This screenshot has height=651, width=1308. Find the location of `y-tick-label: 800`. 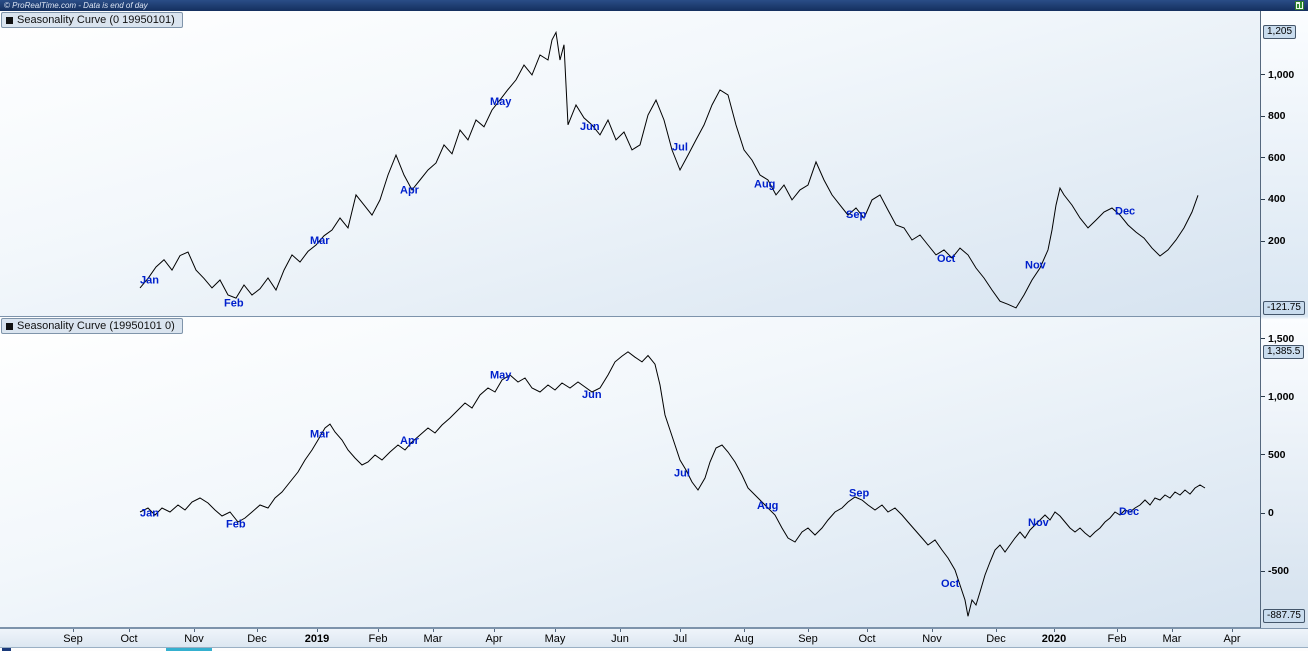

y-tick-label: 800 is located at coordinates (1277, 116).